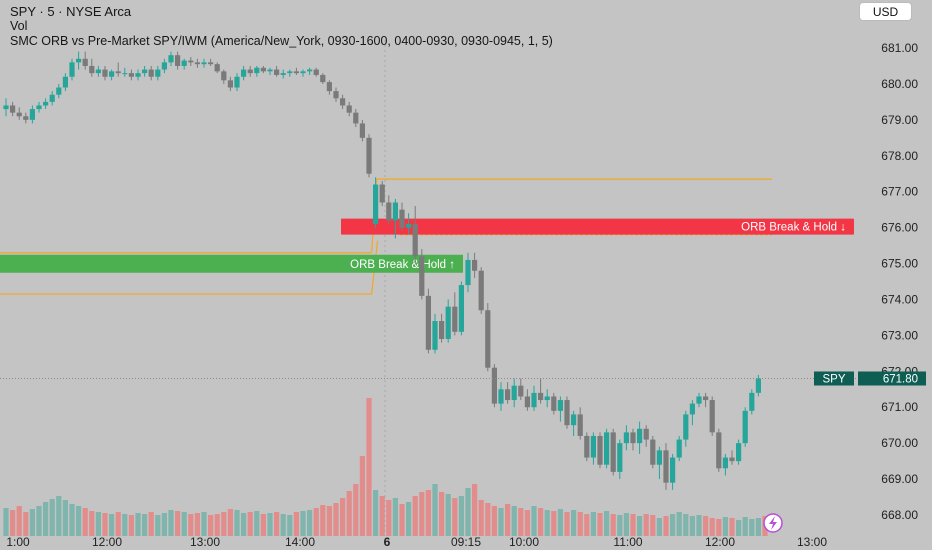  I want to click on y-tick-label: 677.00, so click(899, 192).